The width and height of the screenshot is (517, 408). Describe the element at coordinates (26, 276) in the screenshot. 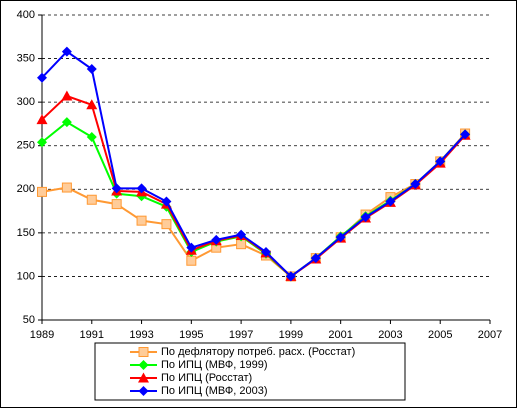

I see `y-tick-label: 100` at that location.